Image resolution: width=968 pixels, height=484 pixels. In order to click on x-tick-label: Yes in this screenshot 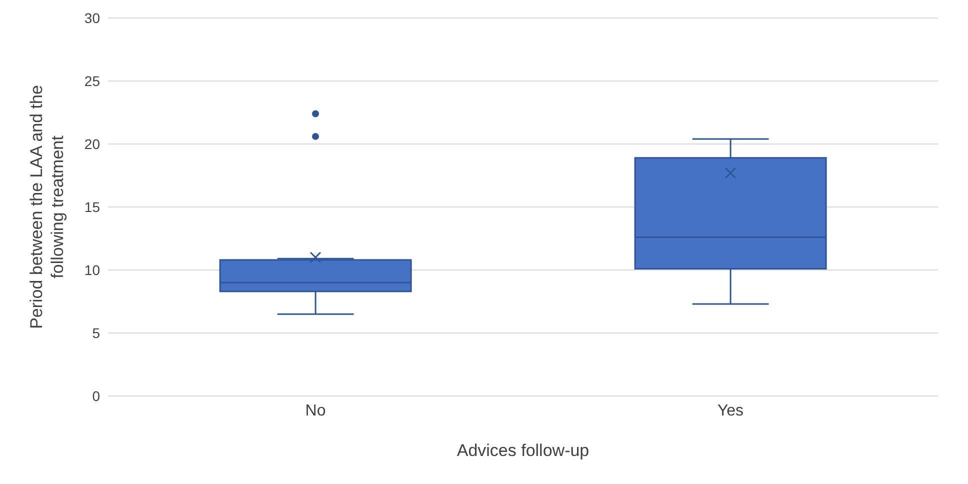, I will do `click(730, 411)`.